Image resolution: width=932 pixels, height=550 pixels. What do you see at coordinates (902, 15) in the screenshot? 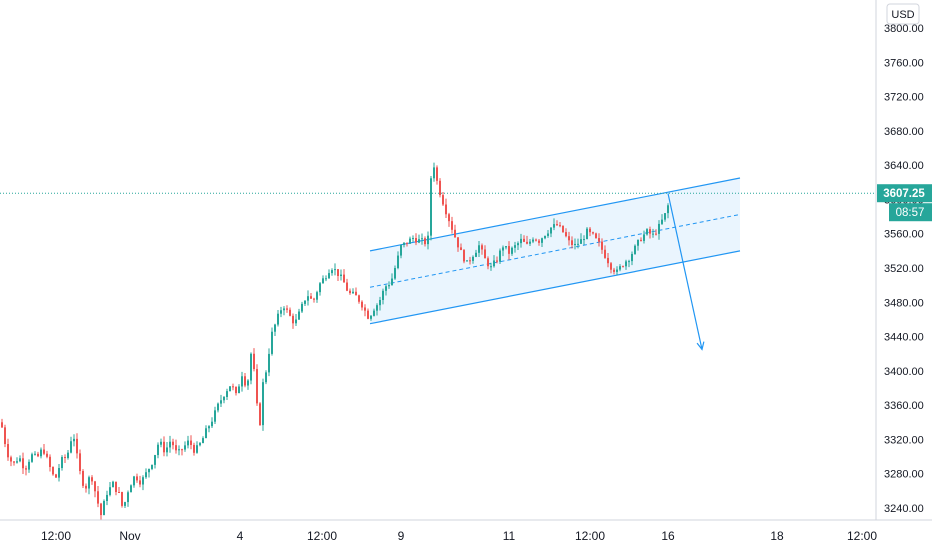
I see `currency-label: USD` at bounding box center [902, 15].